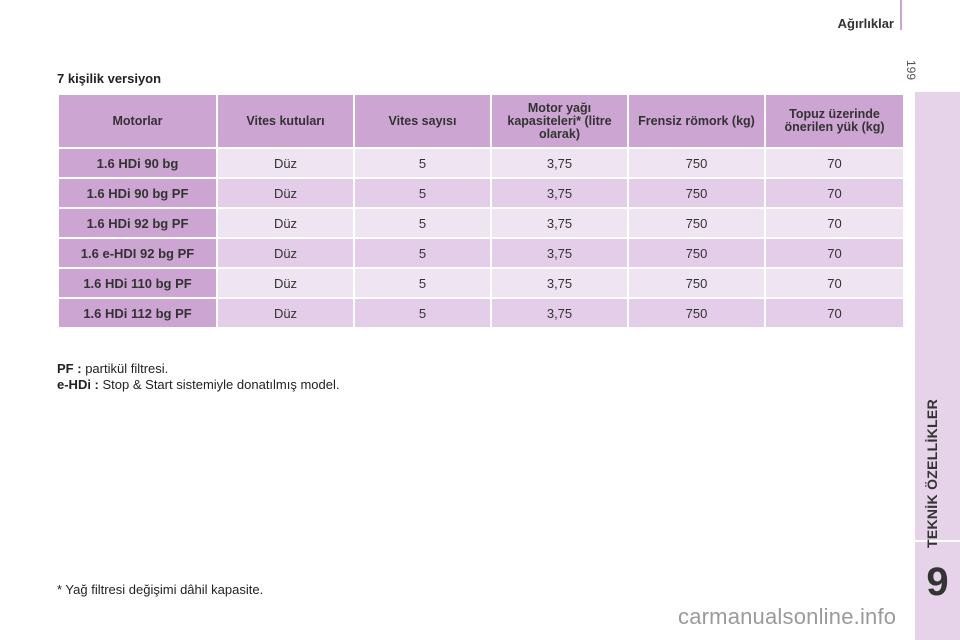  What do you see at coordinates (137, 313) in the screenshot?
I see `engine-cell: 1.6 HDi 112 bg PF` at bounding box center [137, 313].